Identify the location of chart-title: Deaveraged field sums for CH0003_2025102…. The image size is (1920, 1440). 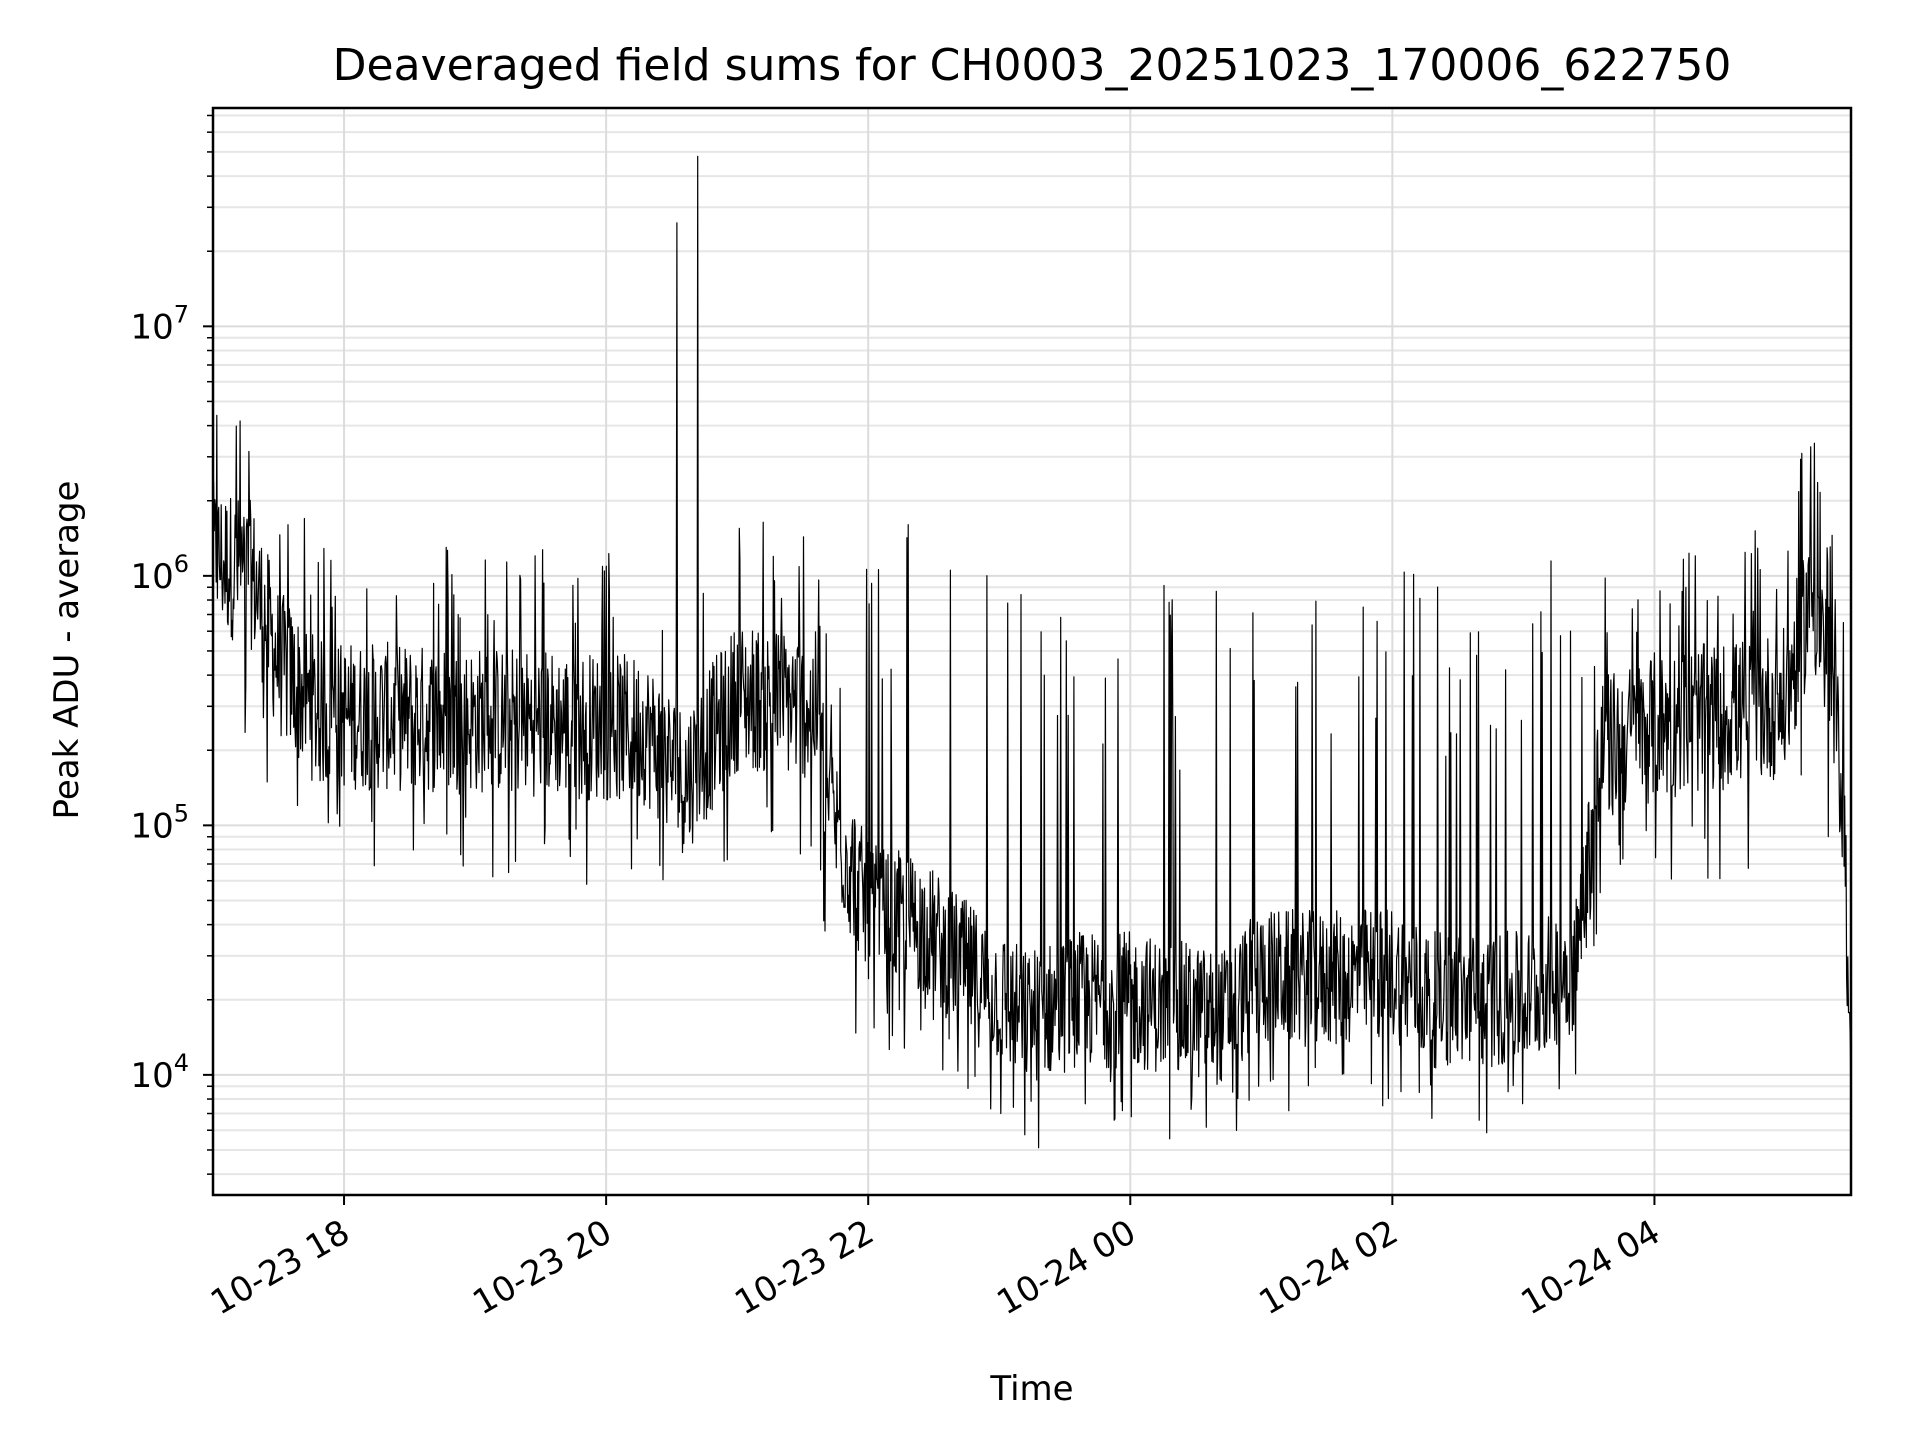
(1032, 65).